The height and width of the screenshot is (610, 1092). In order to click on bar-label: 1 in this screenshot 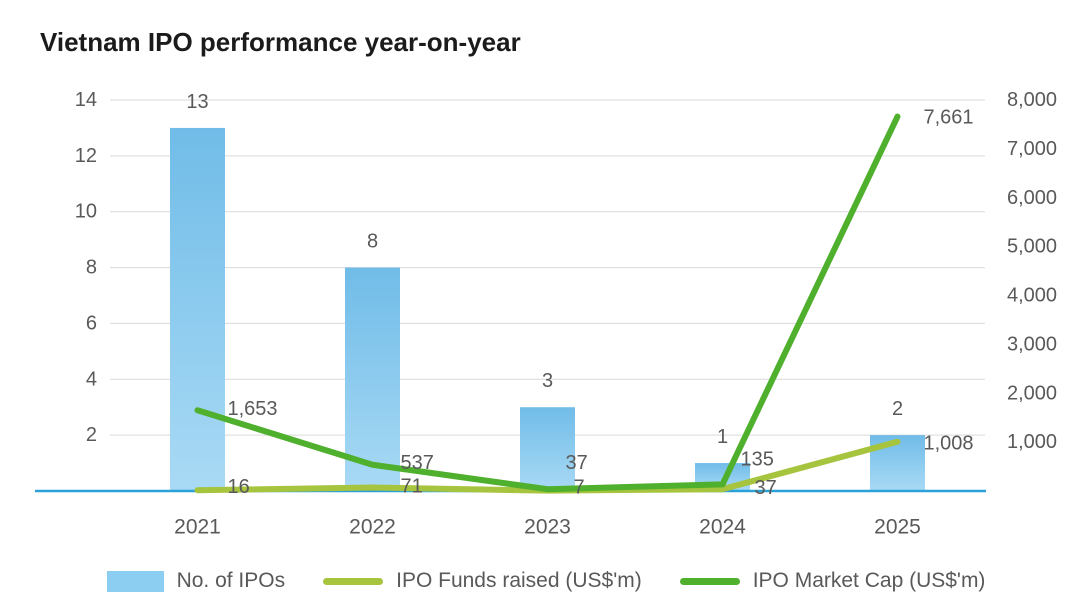, I will do `click(722, 437)`.